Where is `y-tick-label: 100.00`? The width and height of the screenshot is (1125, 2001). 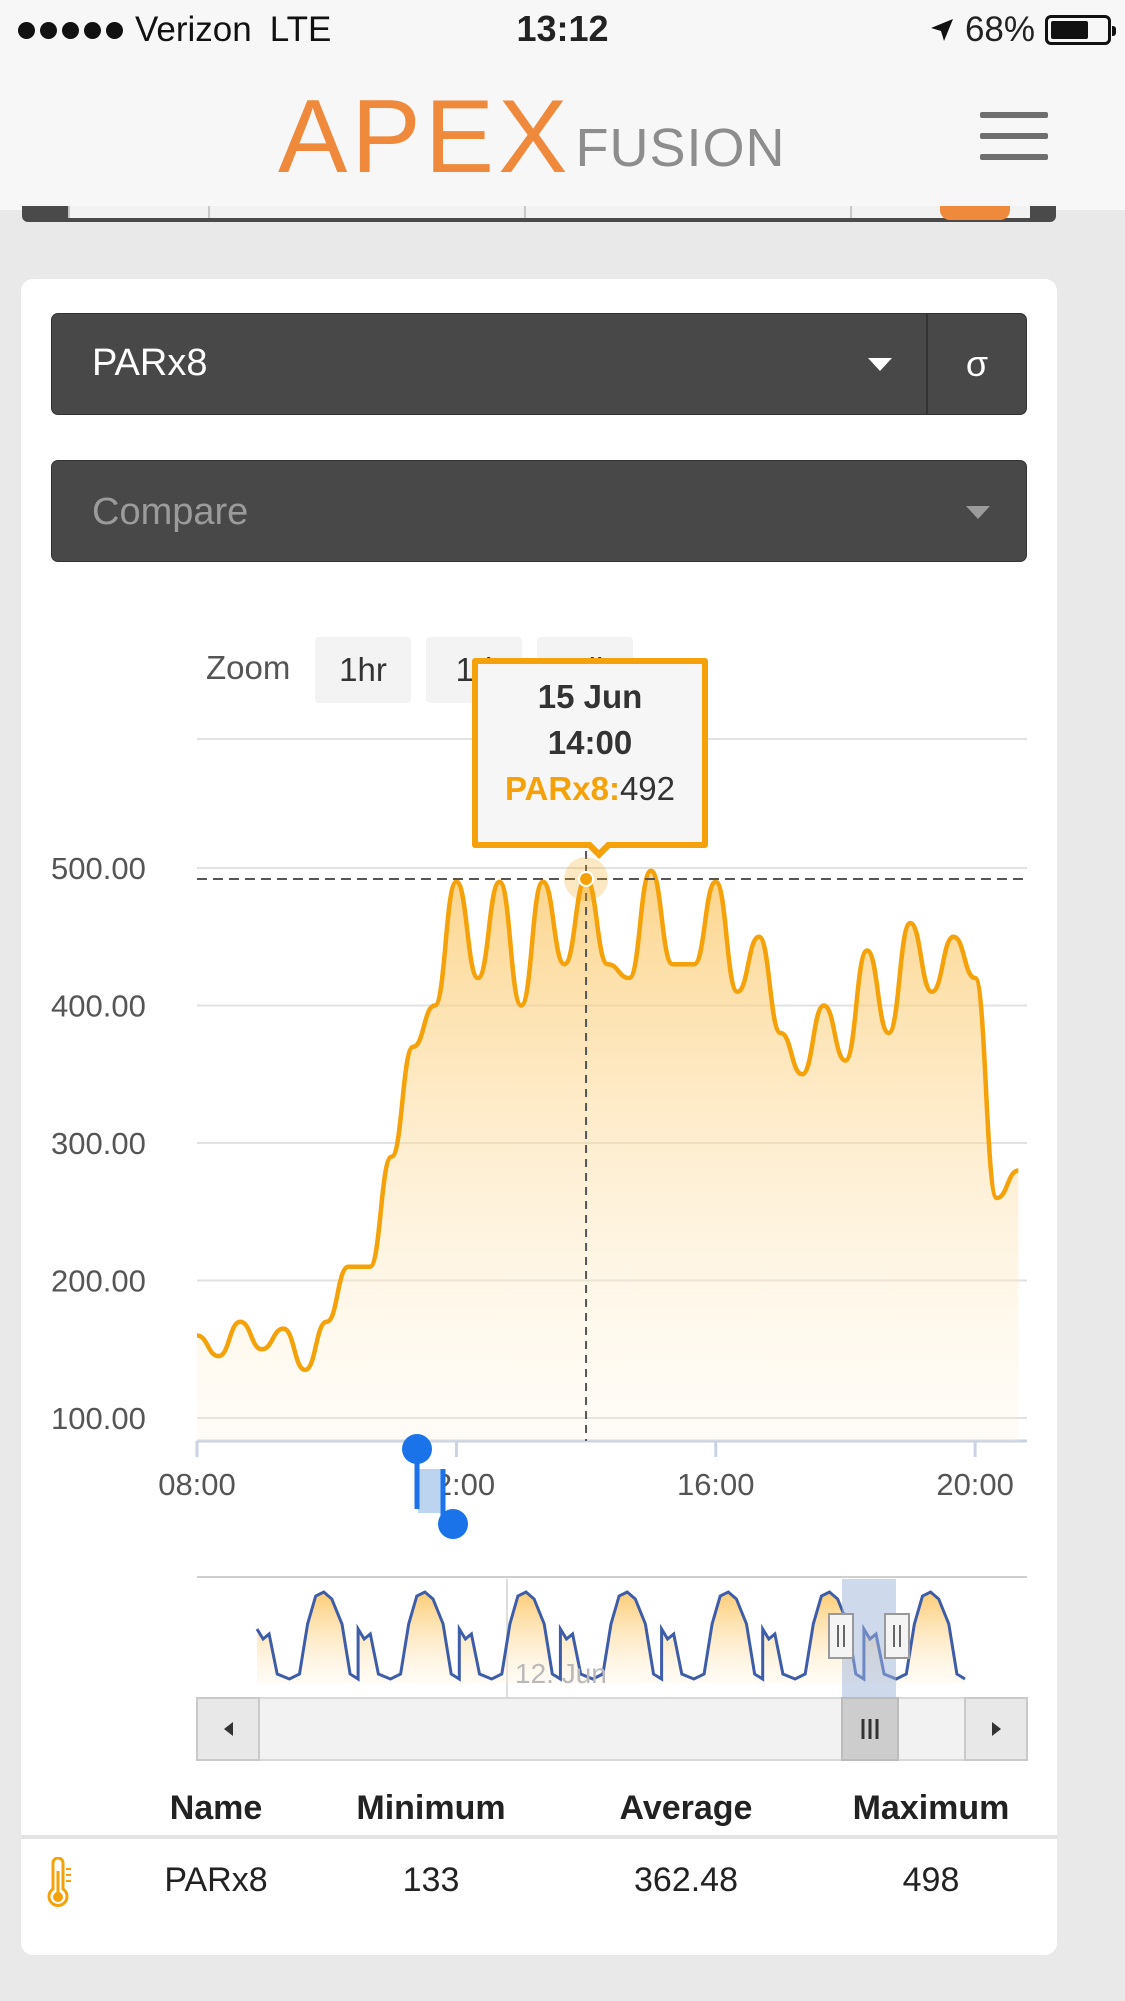
y-tick-label: 100.00 is located at coordinates (98, 1418).